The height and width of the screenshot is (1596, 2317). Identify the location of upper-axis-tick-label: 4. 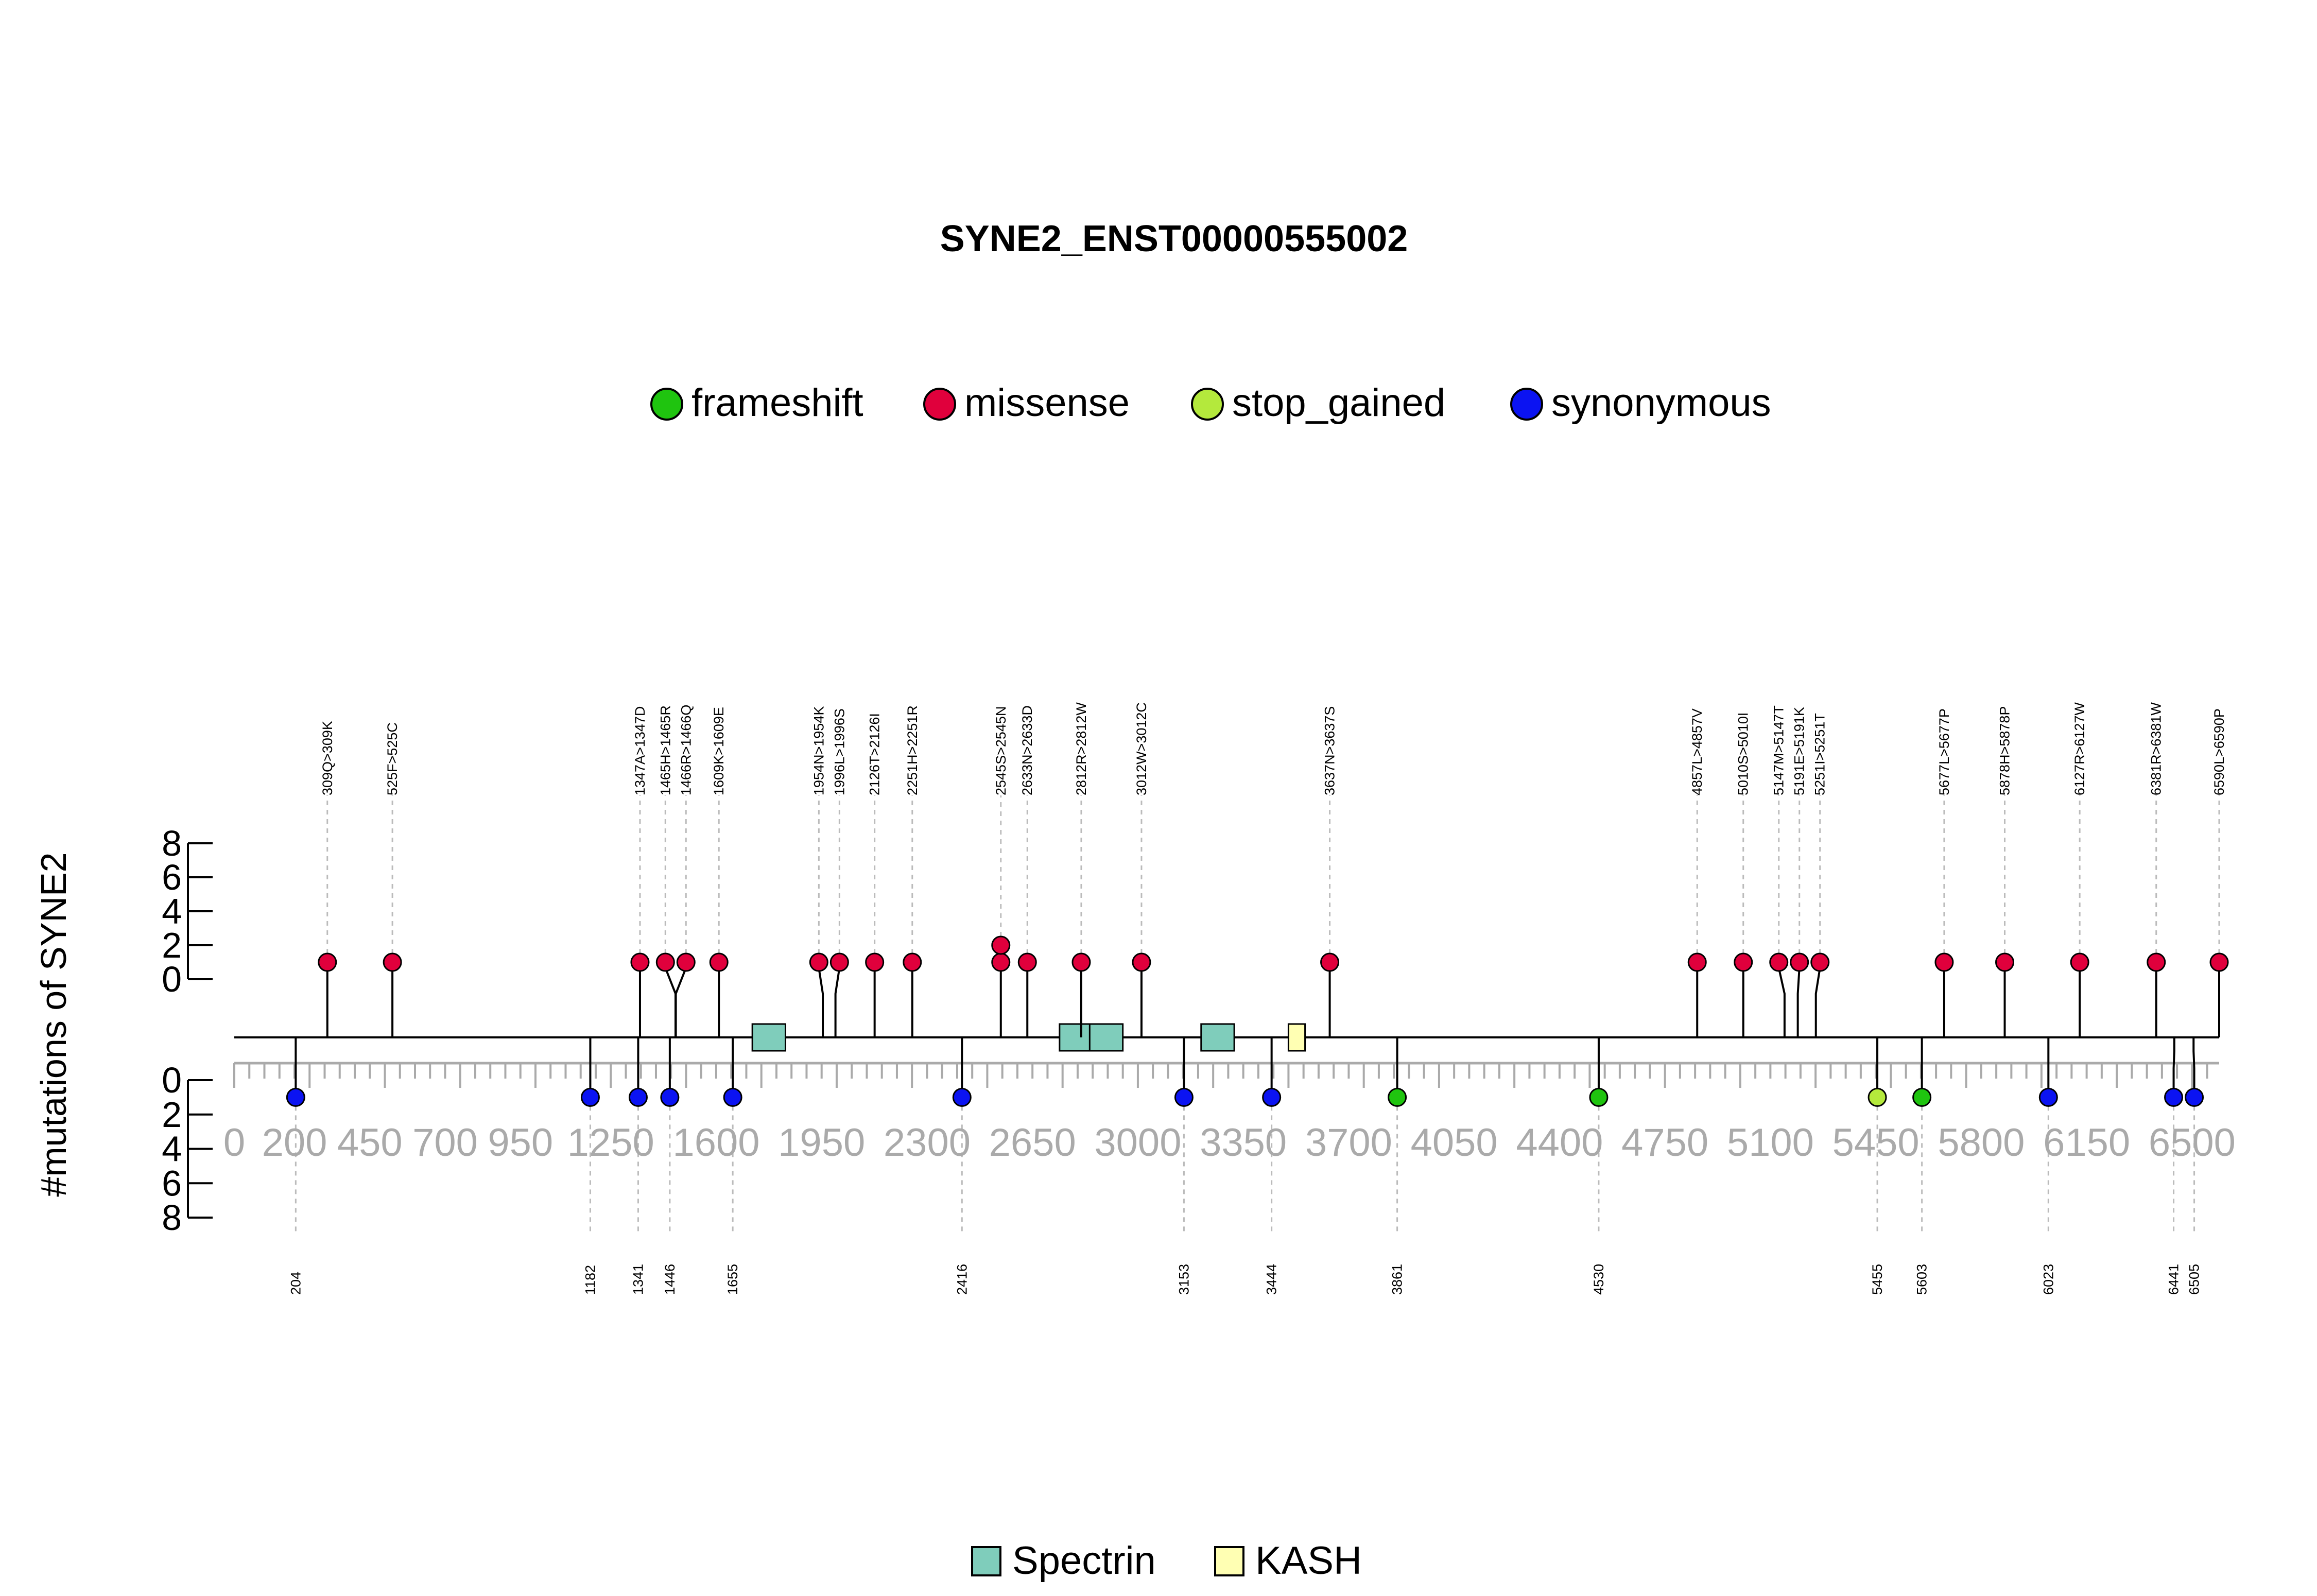
(172, 911).